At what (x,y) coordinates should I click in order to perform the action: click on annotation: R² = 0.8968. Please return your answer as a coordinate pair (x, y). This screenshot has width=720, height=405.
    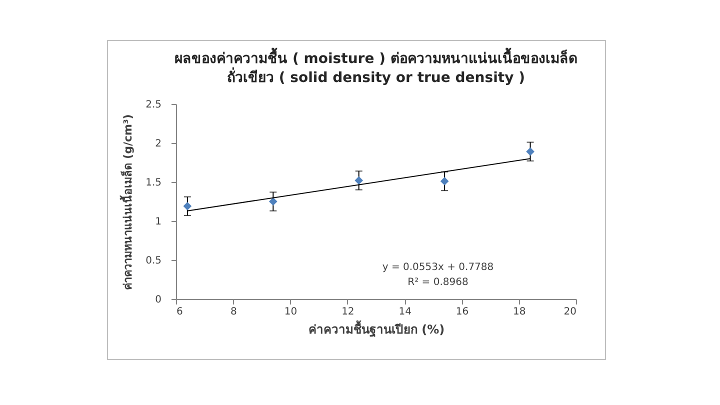
    Looking at the image, I should click on (438, 282).